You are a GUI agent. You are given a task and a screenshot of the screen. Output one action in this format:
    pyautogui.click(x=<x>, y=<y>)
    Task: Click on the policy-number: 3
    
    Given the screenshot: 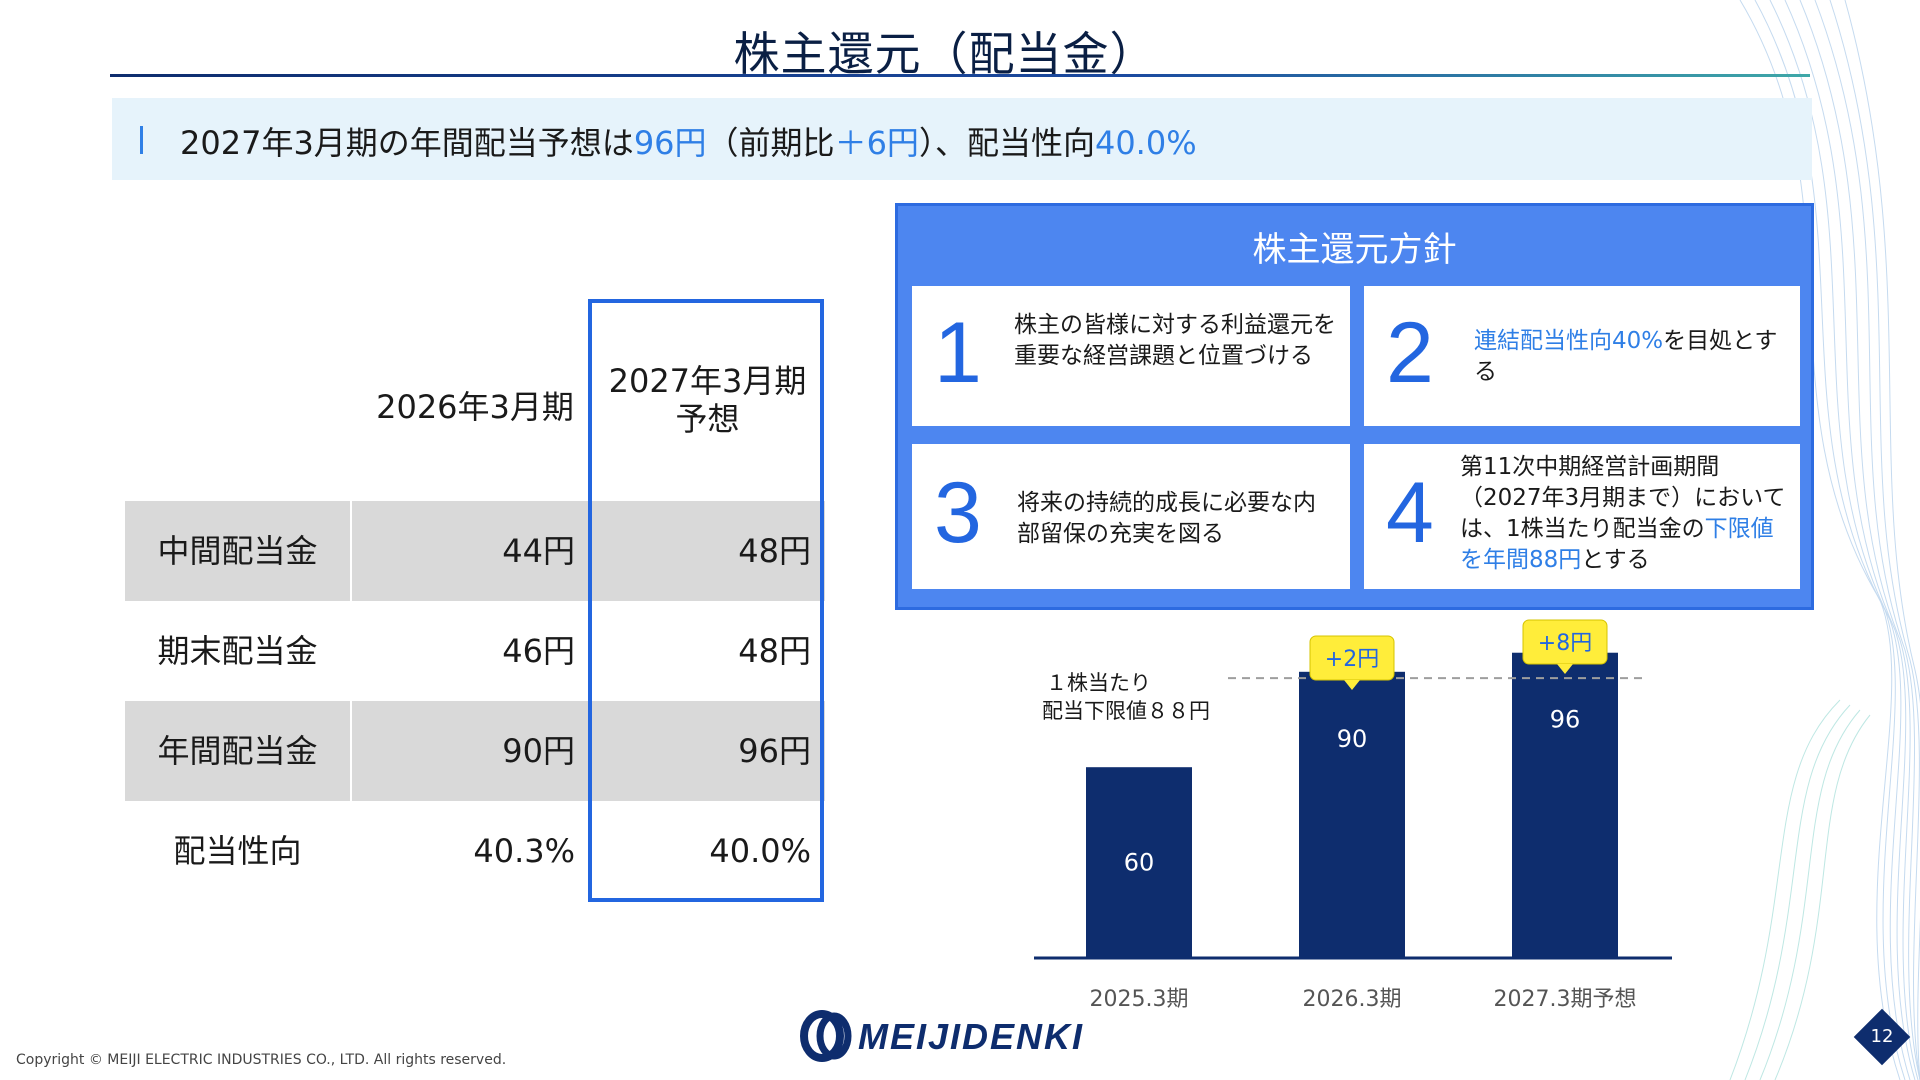 What is the action you would take?
    pyautogui.click(x=958, y=513)
    